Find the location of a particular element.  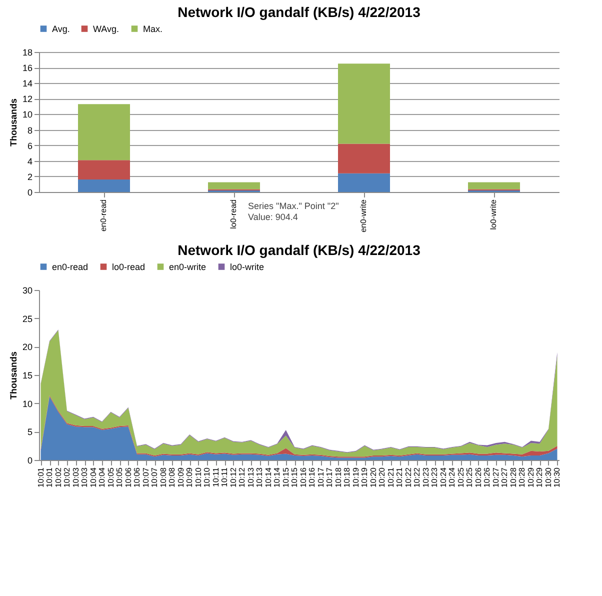

legend-label: Avg. is located at coordinates (61, 29).